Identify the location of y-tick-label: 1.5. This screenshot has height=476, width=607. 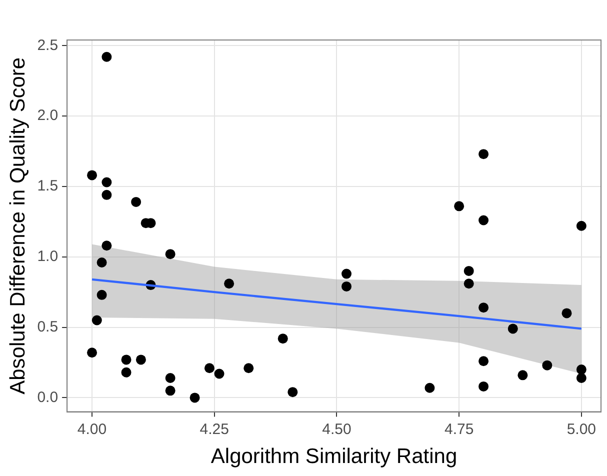
(47, 186).